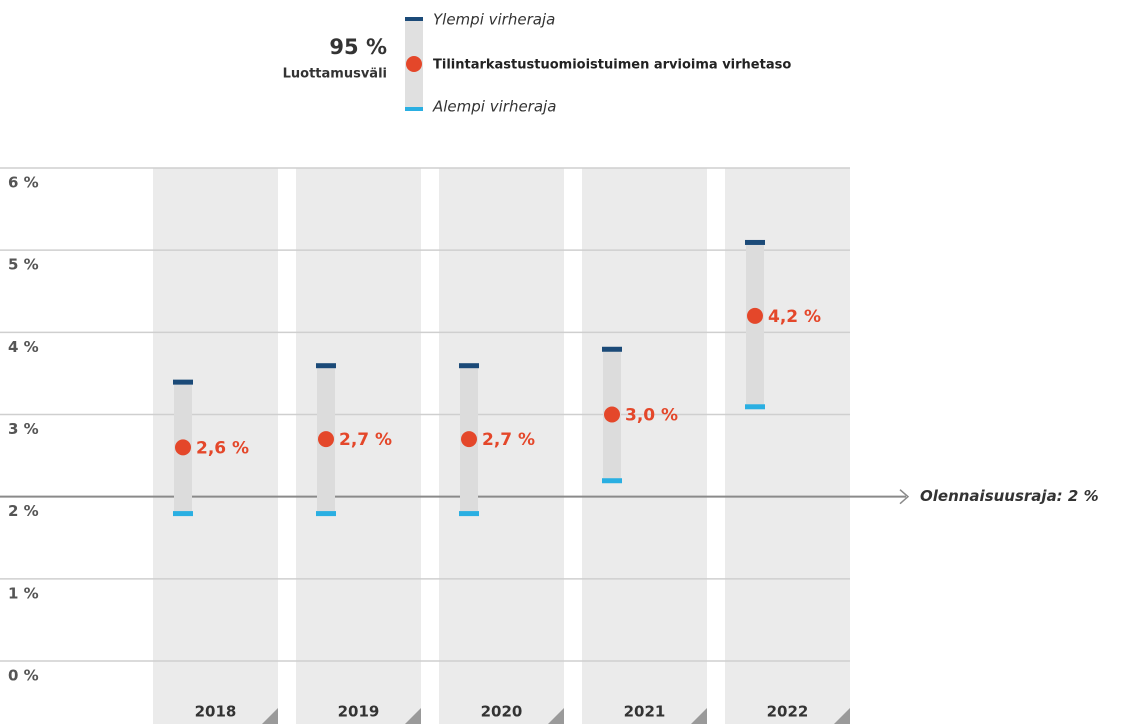 Image resolution: width=1125 pixels, height=724 pixels. I want to click on x-tick-label: 2021, so click(645, 712).